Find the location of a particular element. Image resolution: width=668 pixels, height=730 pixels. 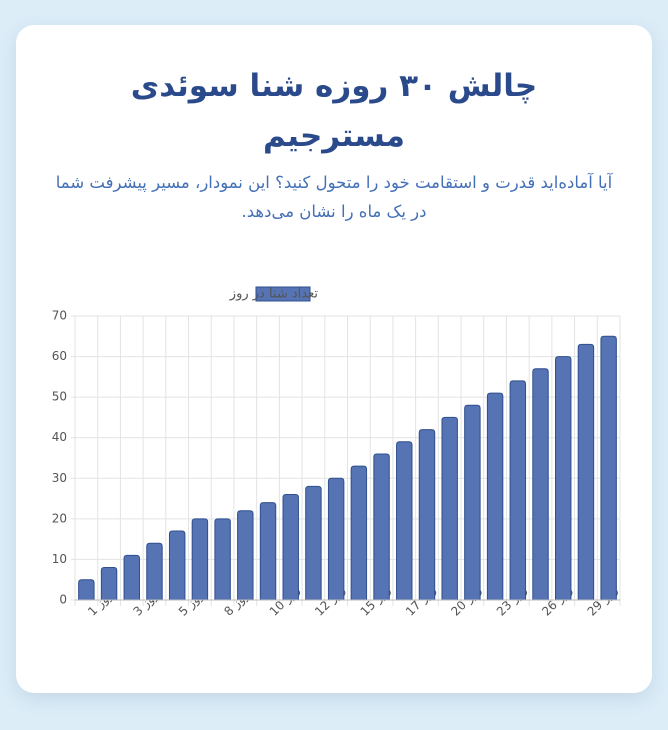

legend-swatch is located at coordinates (283, 294).